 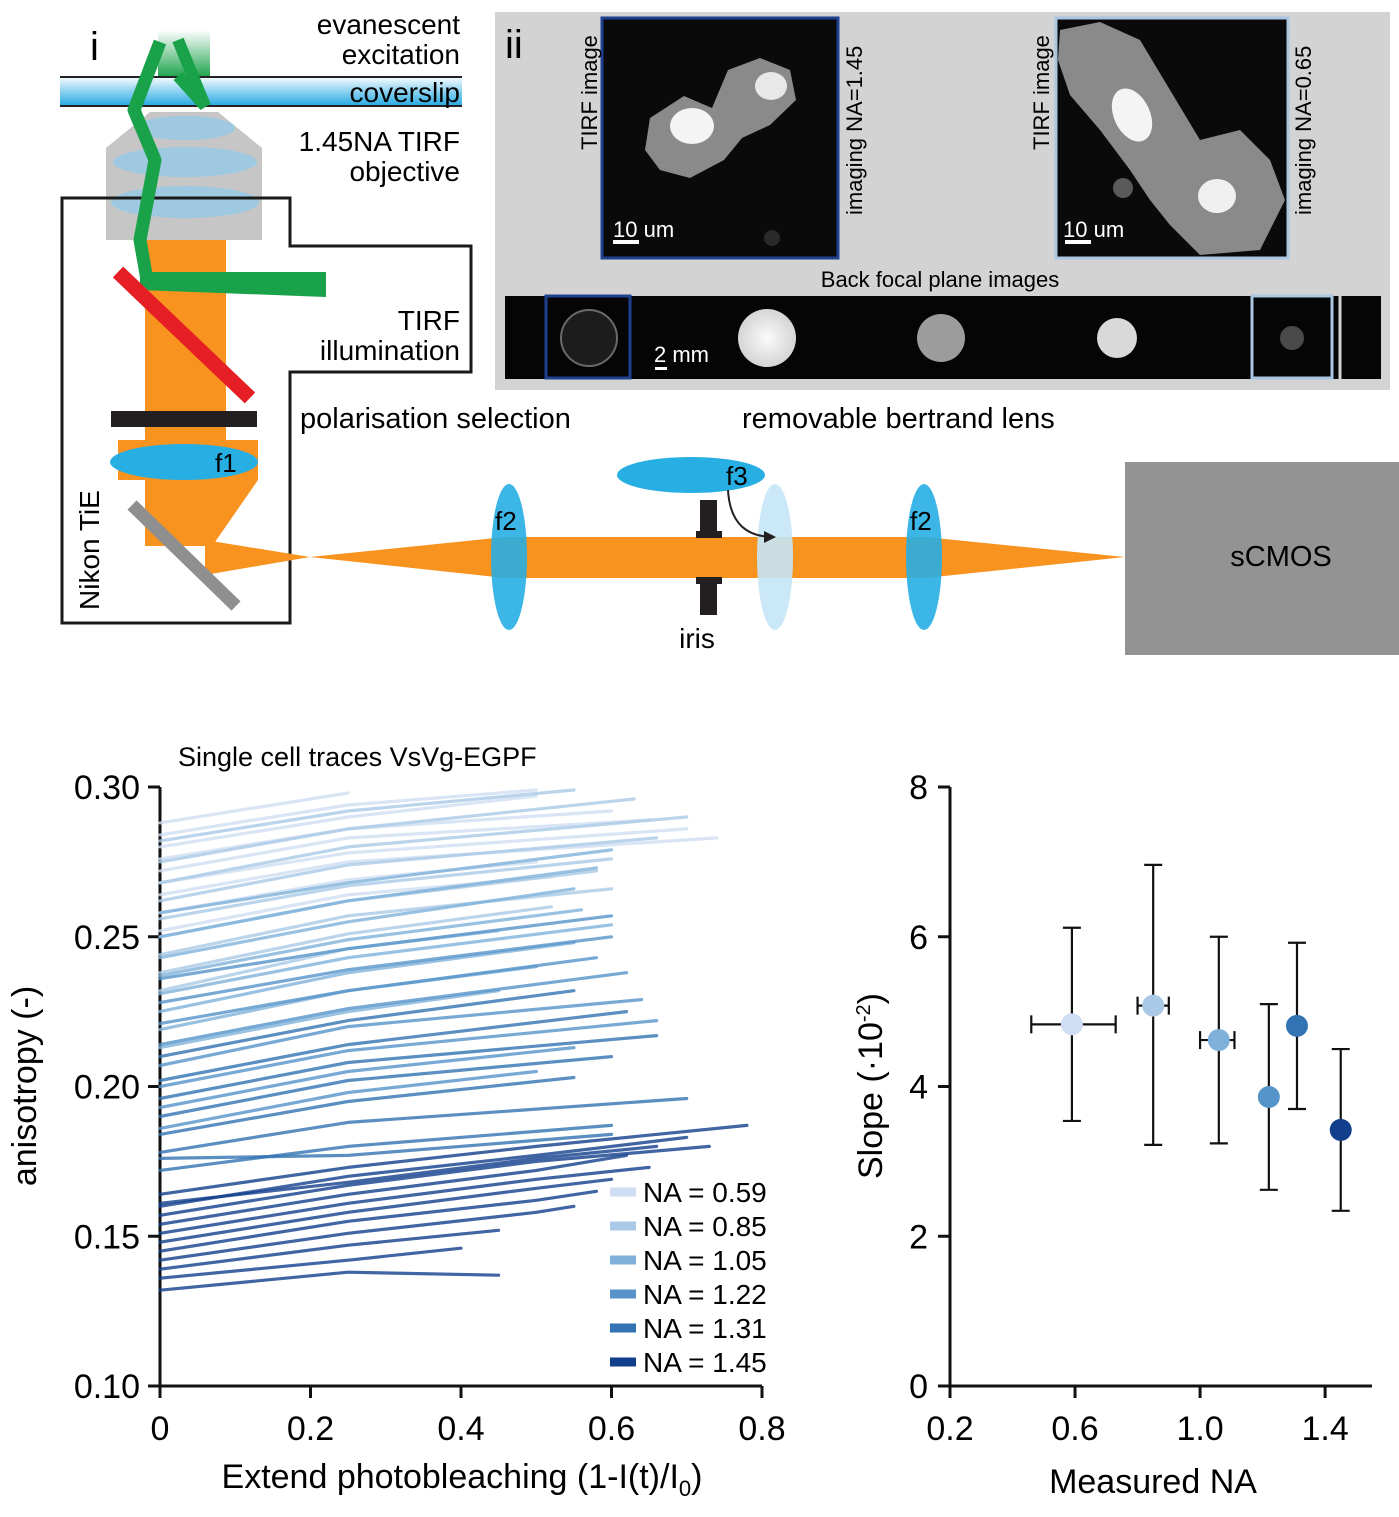 What do you see at coordinates (184, 462) in the screenshot?
I see `lens-f1` at bounding box center [184, 462].